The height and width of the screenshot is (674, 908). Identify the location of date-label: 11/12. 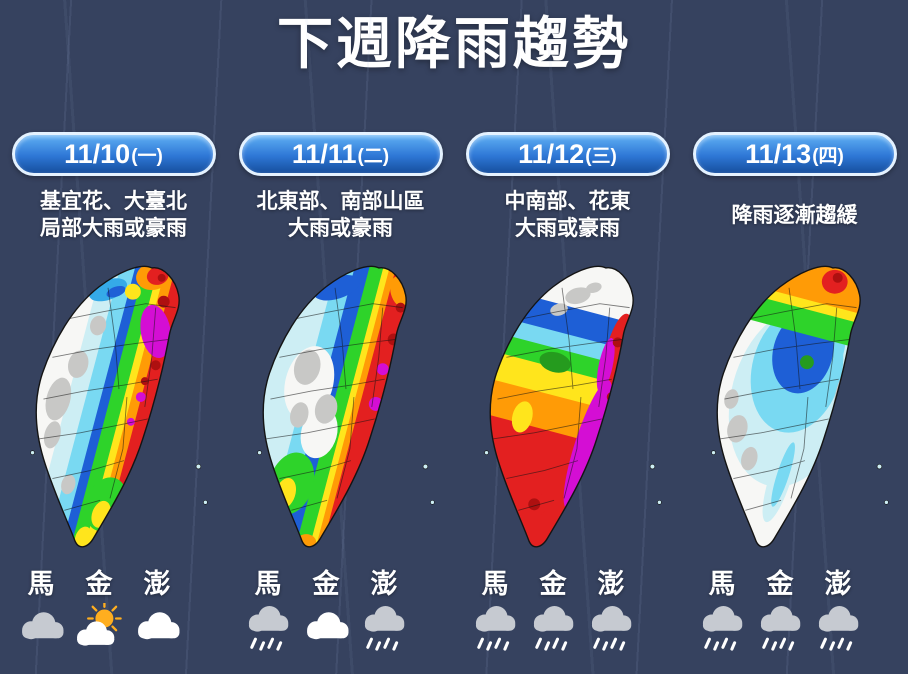
(551, 153).